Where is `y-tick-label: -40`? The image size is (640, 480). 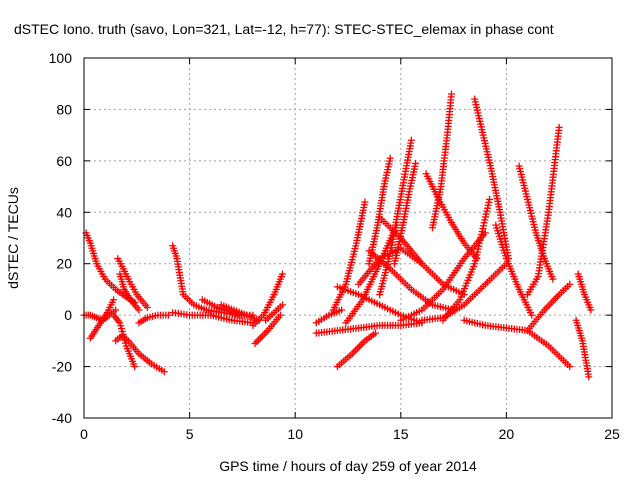 y-tick-label: -40 is located at coordinates (62, 418).